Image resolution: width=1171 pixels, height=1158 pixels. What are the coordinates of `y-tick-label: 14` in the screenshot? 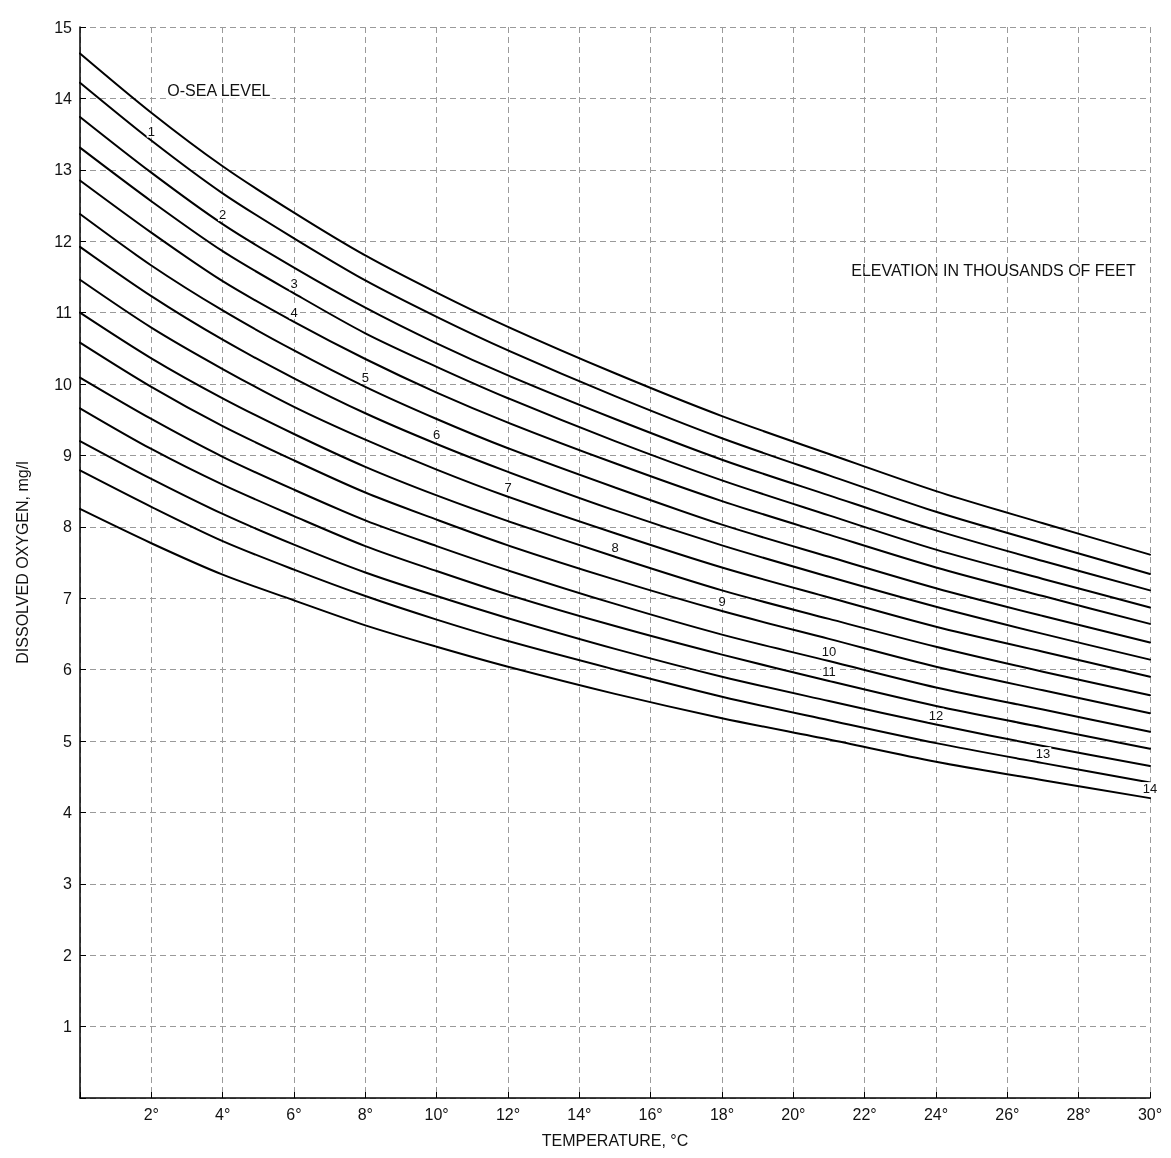 It's located at (63, 98).